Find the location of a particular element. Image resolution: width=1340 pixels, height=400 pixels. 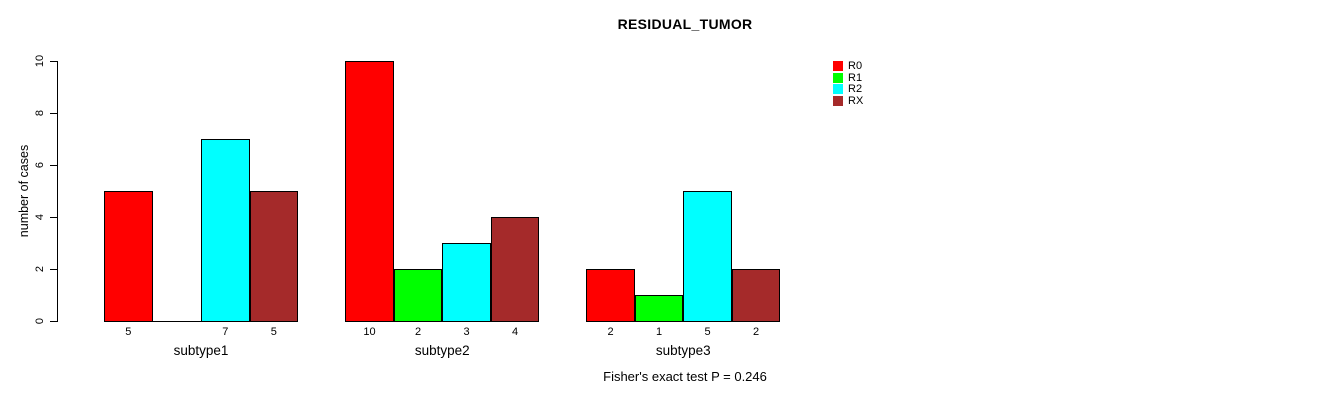

legend-item-R2: R2 is located at coordinates (847, 89).